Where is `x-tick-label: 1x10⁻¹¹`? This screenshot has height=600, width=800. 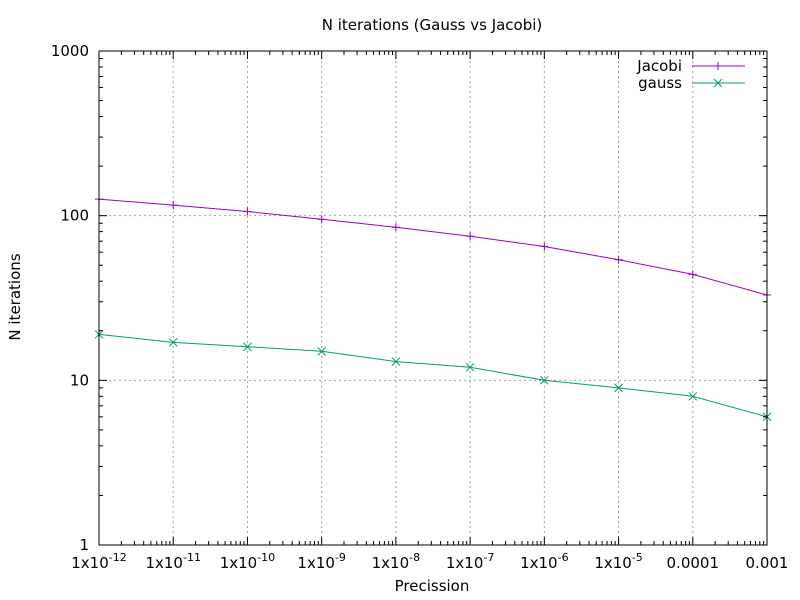 x-tick-label: 1x10⁻¹¹ is located at coordinates (172, 561).